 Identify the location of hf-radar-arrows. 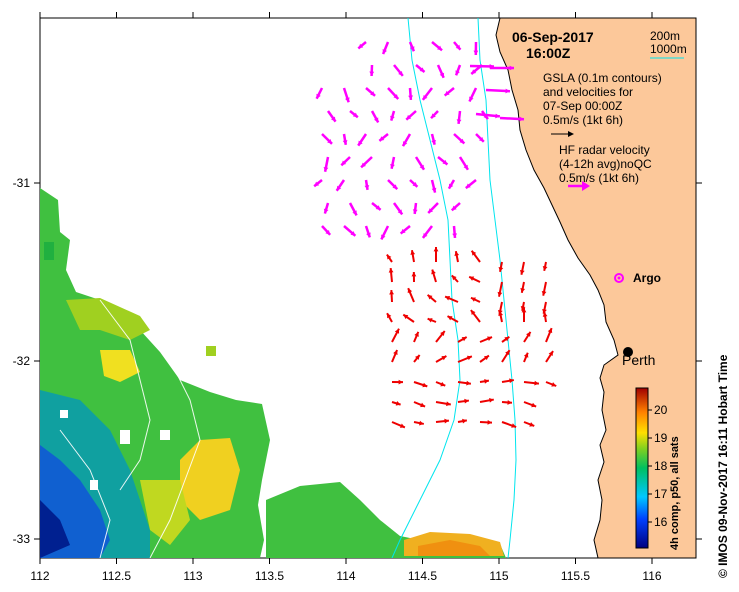
(419, 141).